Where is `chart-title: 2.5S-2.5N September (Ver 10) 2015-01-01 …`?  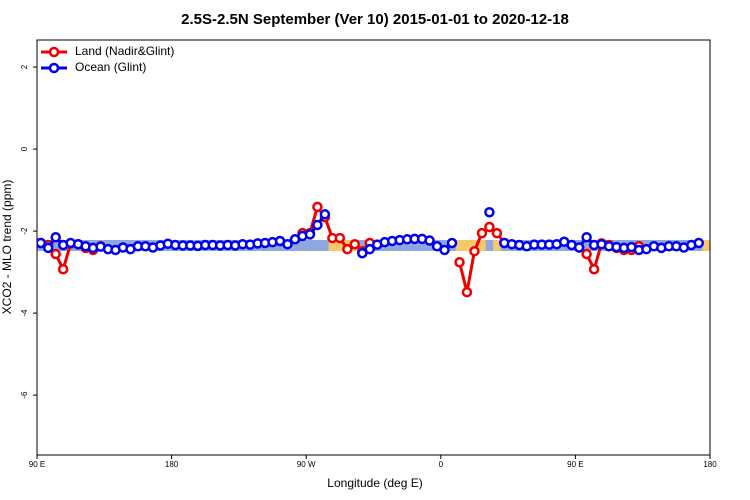
chart-title: 2.5S-2.5N September (Ver 10) 2015-01-01 … is located at coordinates (375, 19).